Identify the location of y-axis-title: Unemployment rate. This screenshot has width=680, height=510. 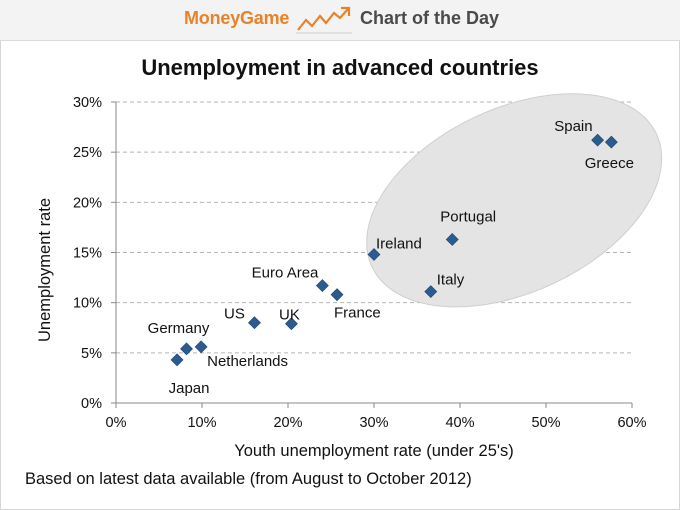
(45, 270).